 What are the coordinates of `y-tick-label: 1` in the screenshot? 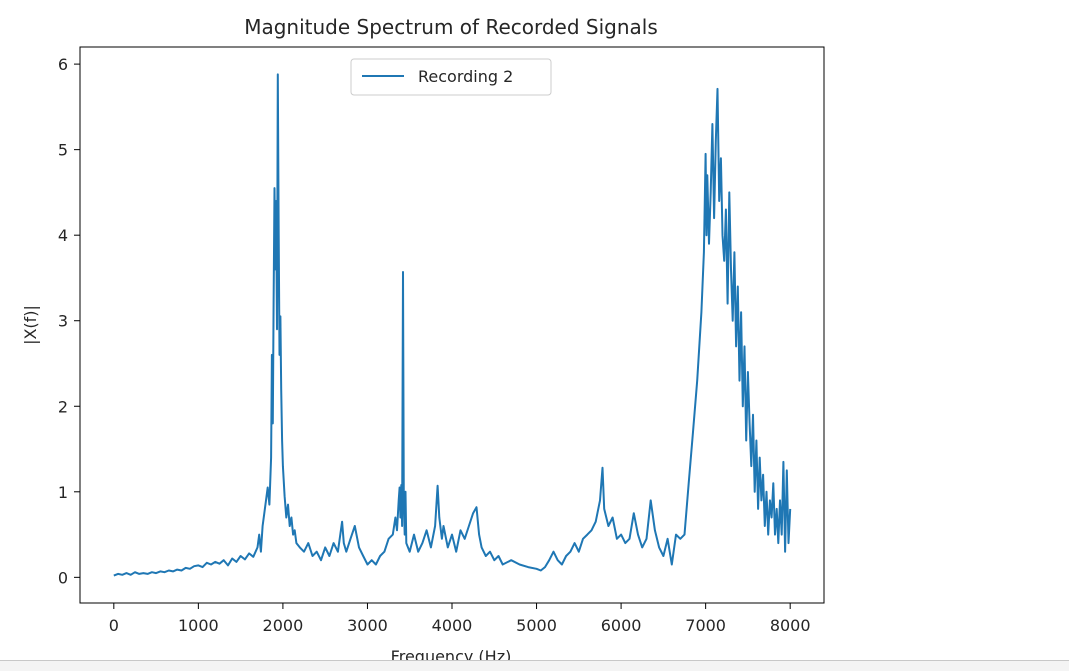 It's located at (63, 492).